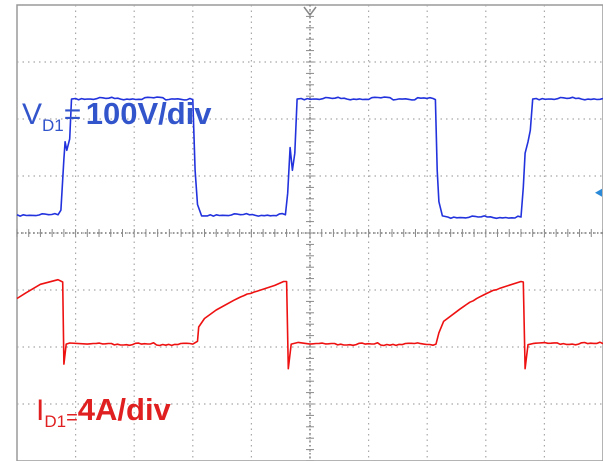 This screenshot has height=461, width=603. Describe the element at coordinates (148, 113) in the screenshot. I see `voltage-scale: 100V/div` at that location.